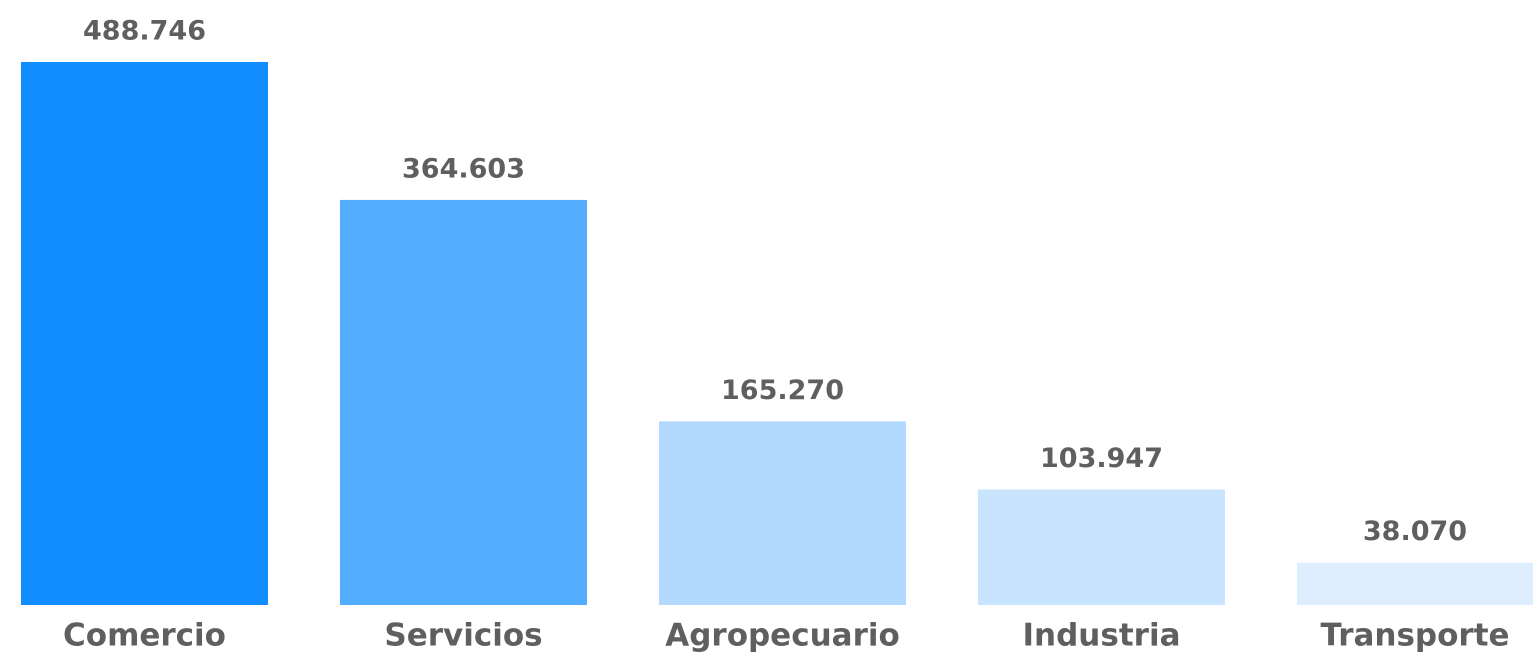 Image resolution: width=1533 pixels, height=663 pixels. I want to click on category-label: Comercio, so click(144, 636).